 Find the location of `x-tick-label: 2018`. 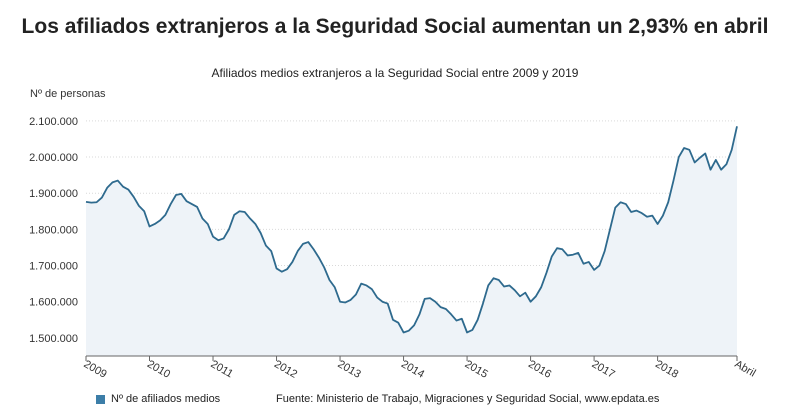

x-tick-label: 2018 is located at coordinates (666, 369).